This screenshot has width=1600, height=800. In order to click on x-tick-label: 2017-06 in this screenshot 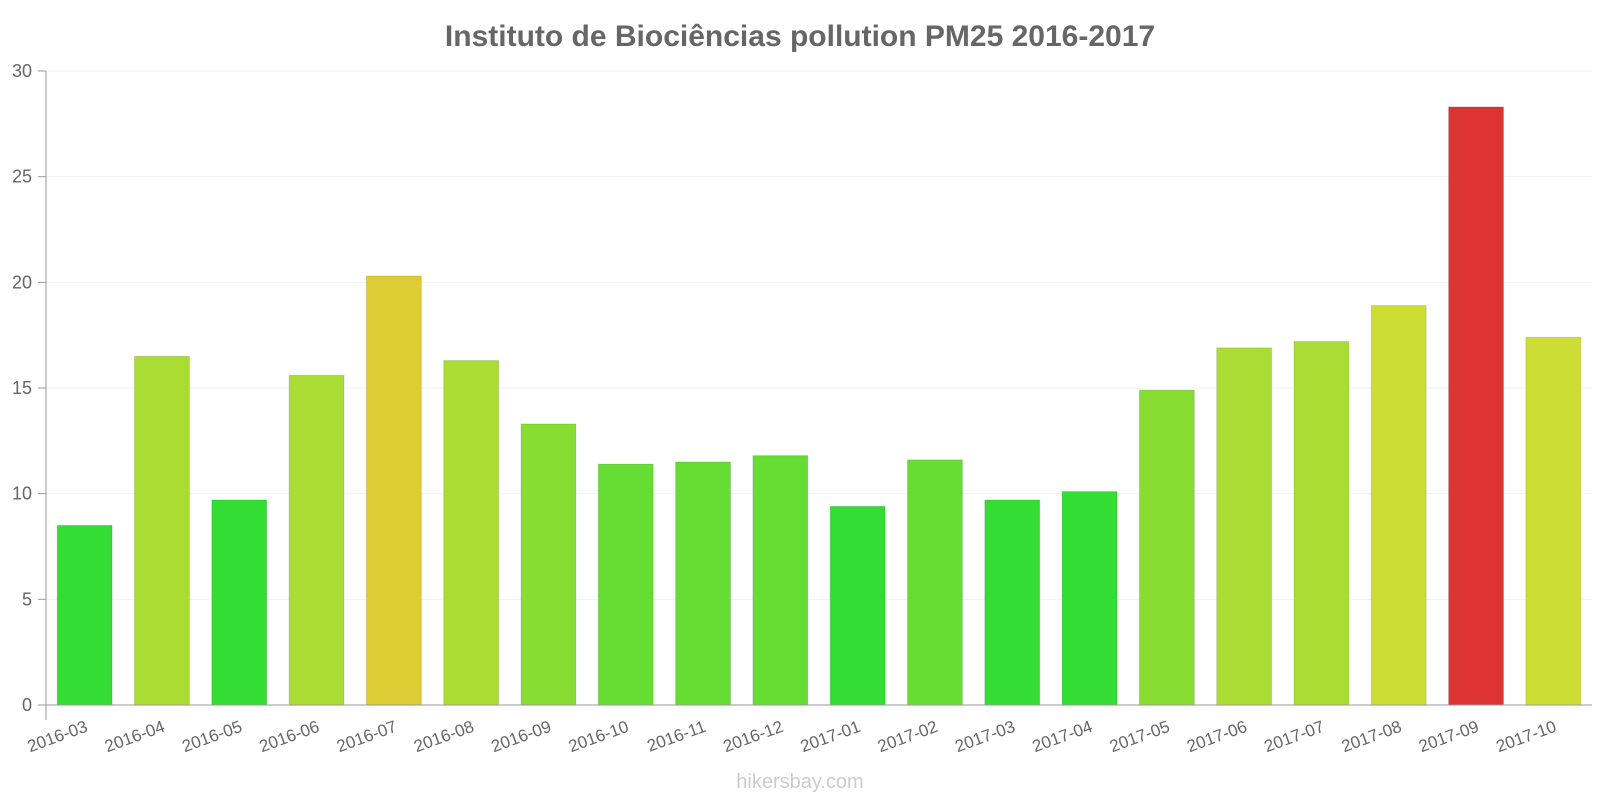, I will do `click(1216, 736)`.